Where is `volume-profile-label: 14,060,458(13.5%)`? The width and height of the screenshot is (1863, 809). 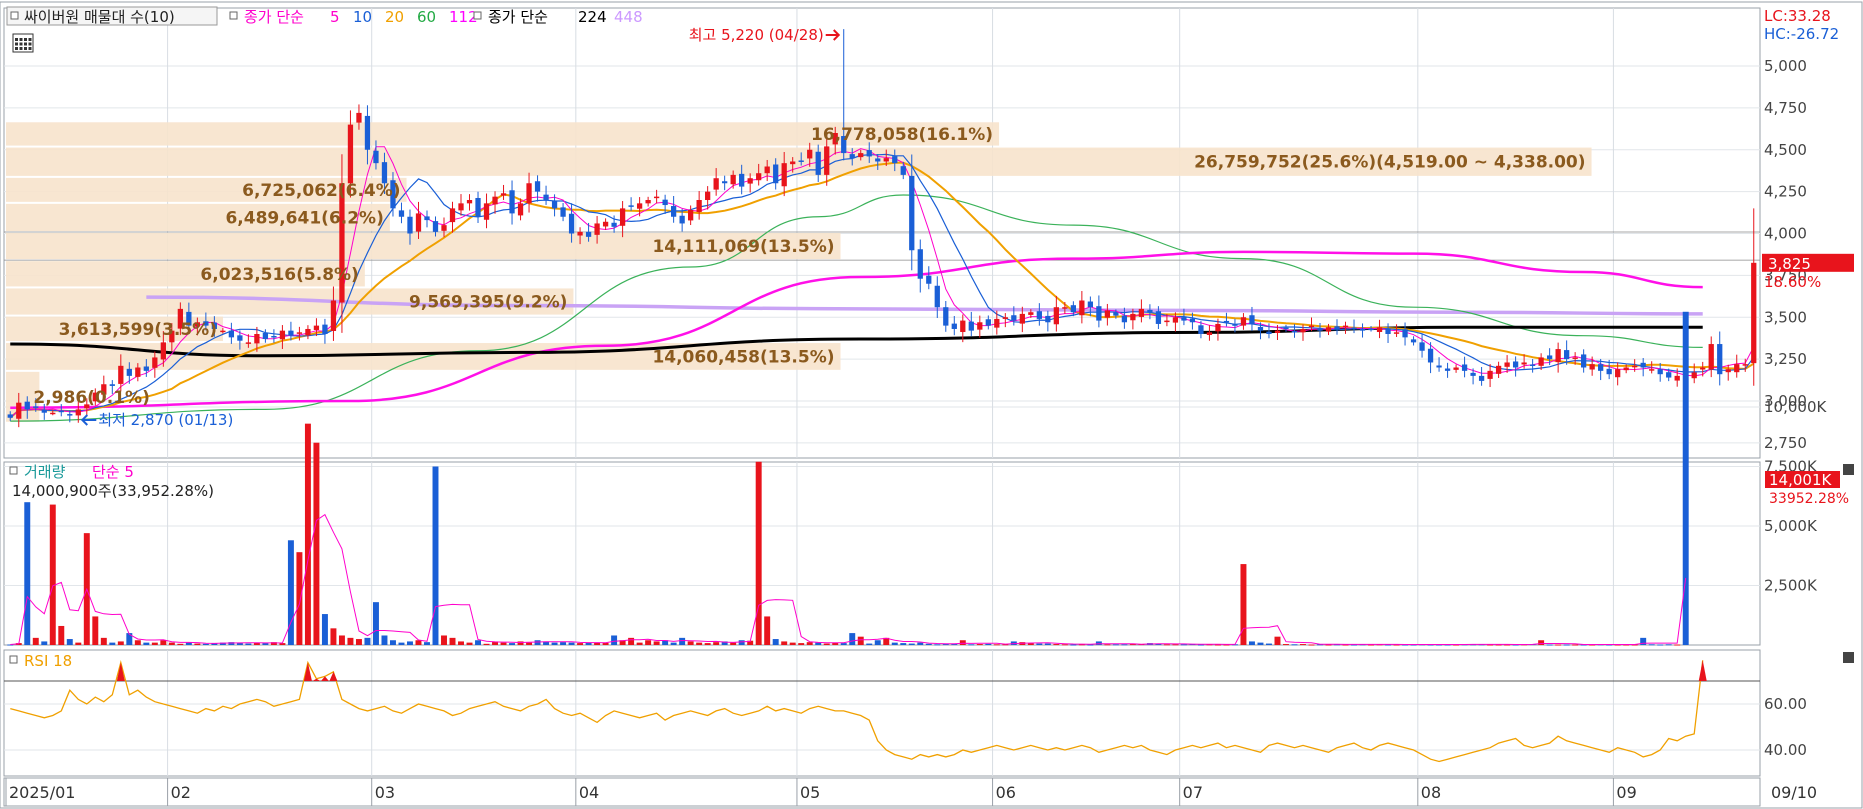 volume-profile-label: 14,060,458(13.5%) is located at coordinates (743, 357).